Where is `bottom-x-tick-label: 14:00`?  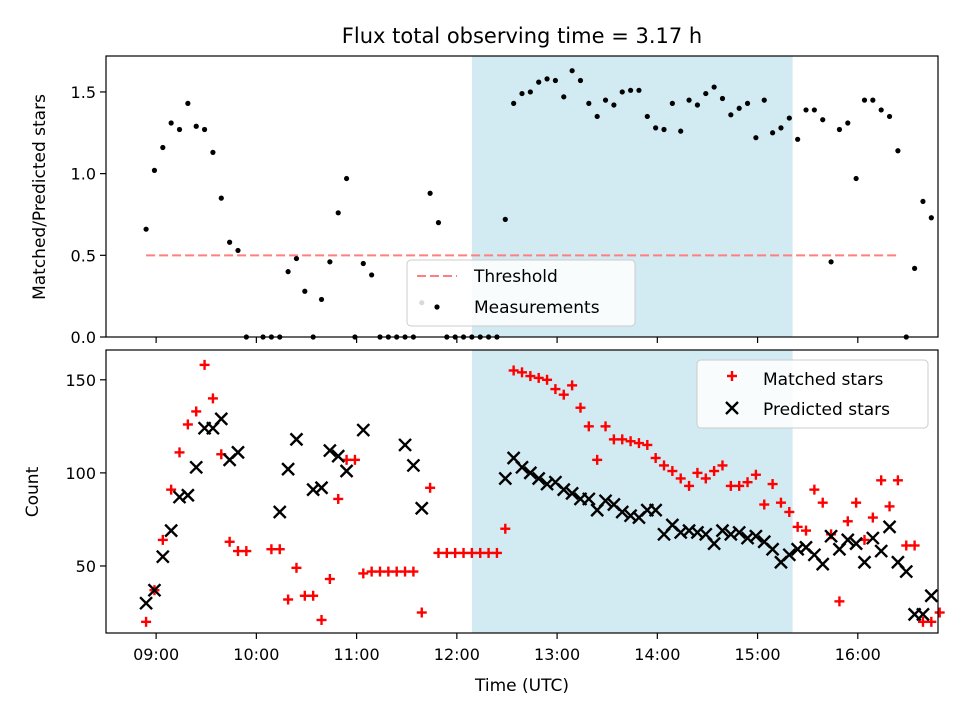
bottom-x-tick-label: 14:00 is located at coordinates (657, 654).